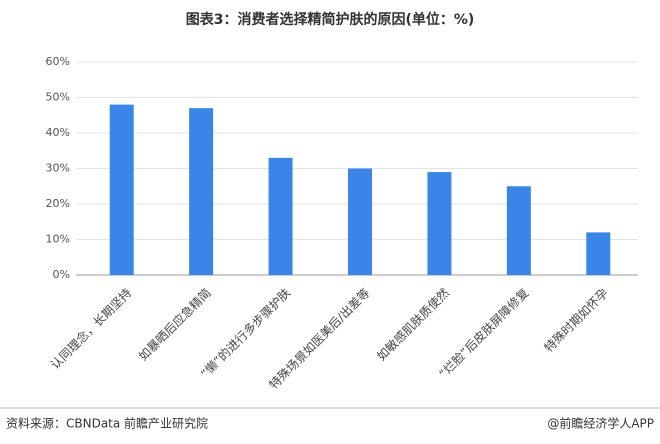 The height and width of the screenshot is (444, 660). What do you see at coordinates (245, 333) in the screenshot?
I see `x-tick-label: “懒”的进行多步骤护肤` at bounding box center [245, 333].